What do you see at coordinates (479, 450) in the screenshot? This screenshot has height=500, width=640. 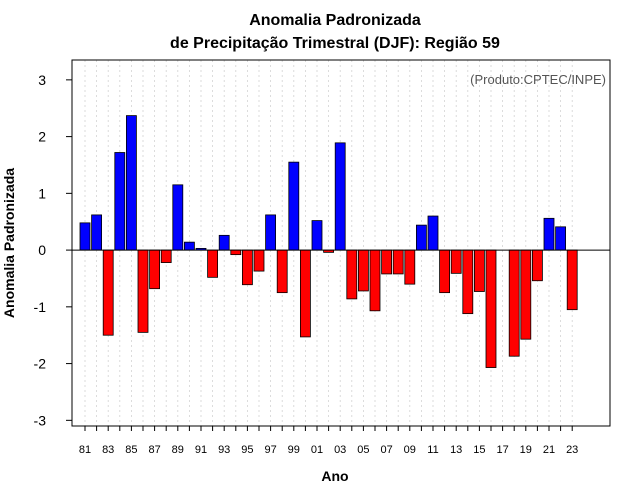 I see `x-tick-label-15: 15` at bounding box center [479, 450].